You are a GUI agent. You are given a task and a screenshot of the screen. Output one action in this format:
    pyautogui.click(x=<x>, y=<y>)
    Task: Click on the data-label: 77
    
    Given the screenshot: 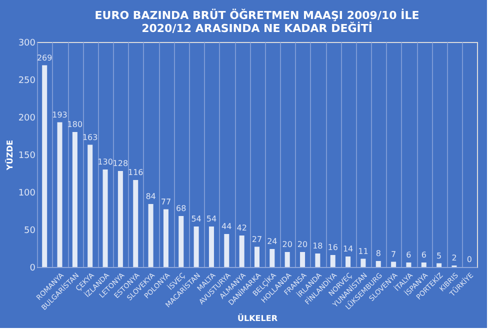 What is the action you would take?
    pyautogui.click(x=166, y=201)
    